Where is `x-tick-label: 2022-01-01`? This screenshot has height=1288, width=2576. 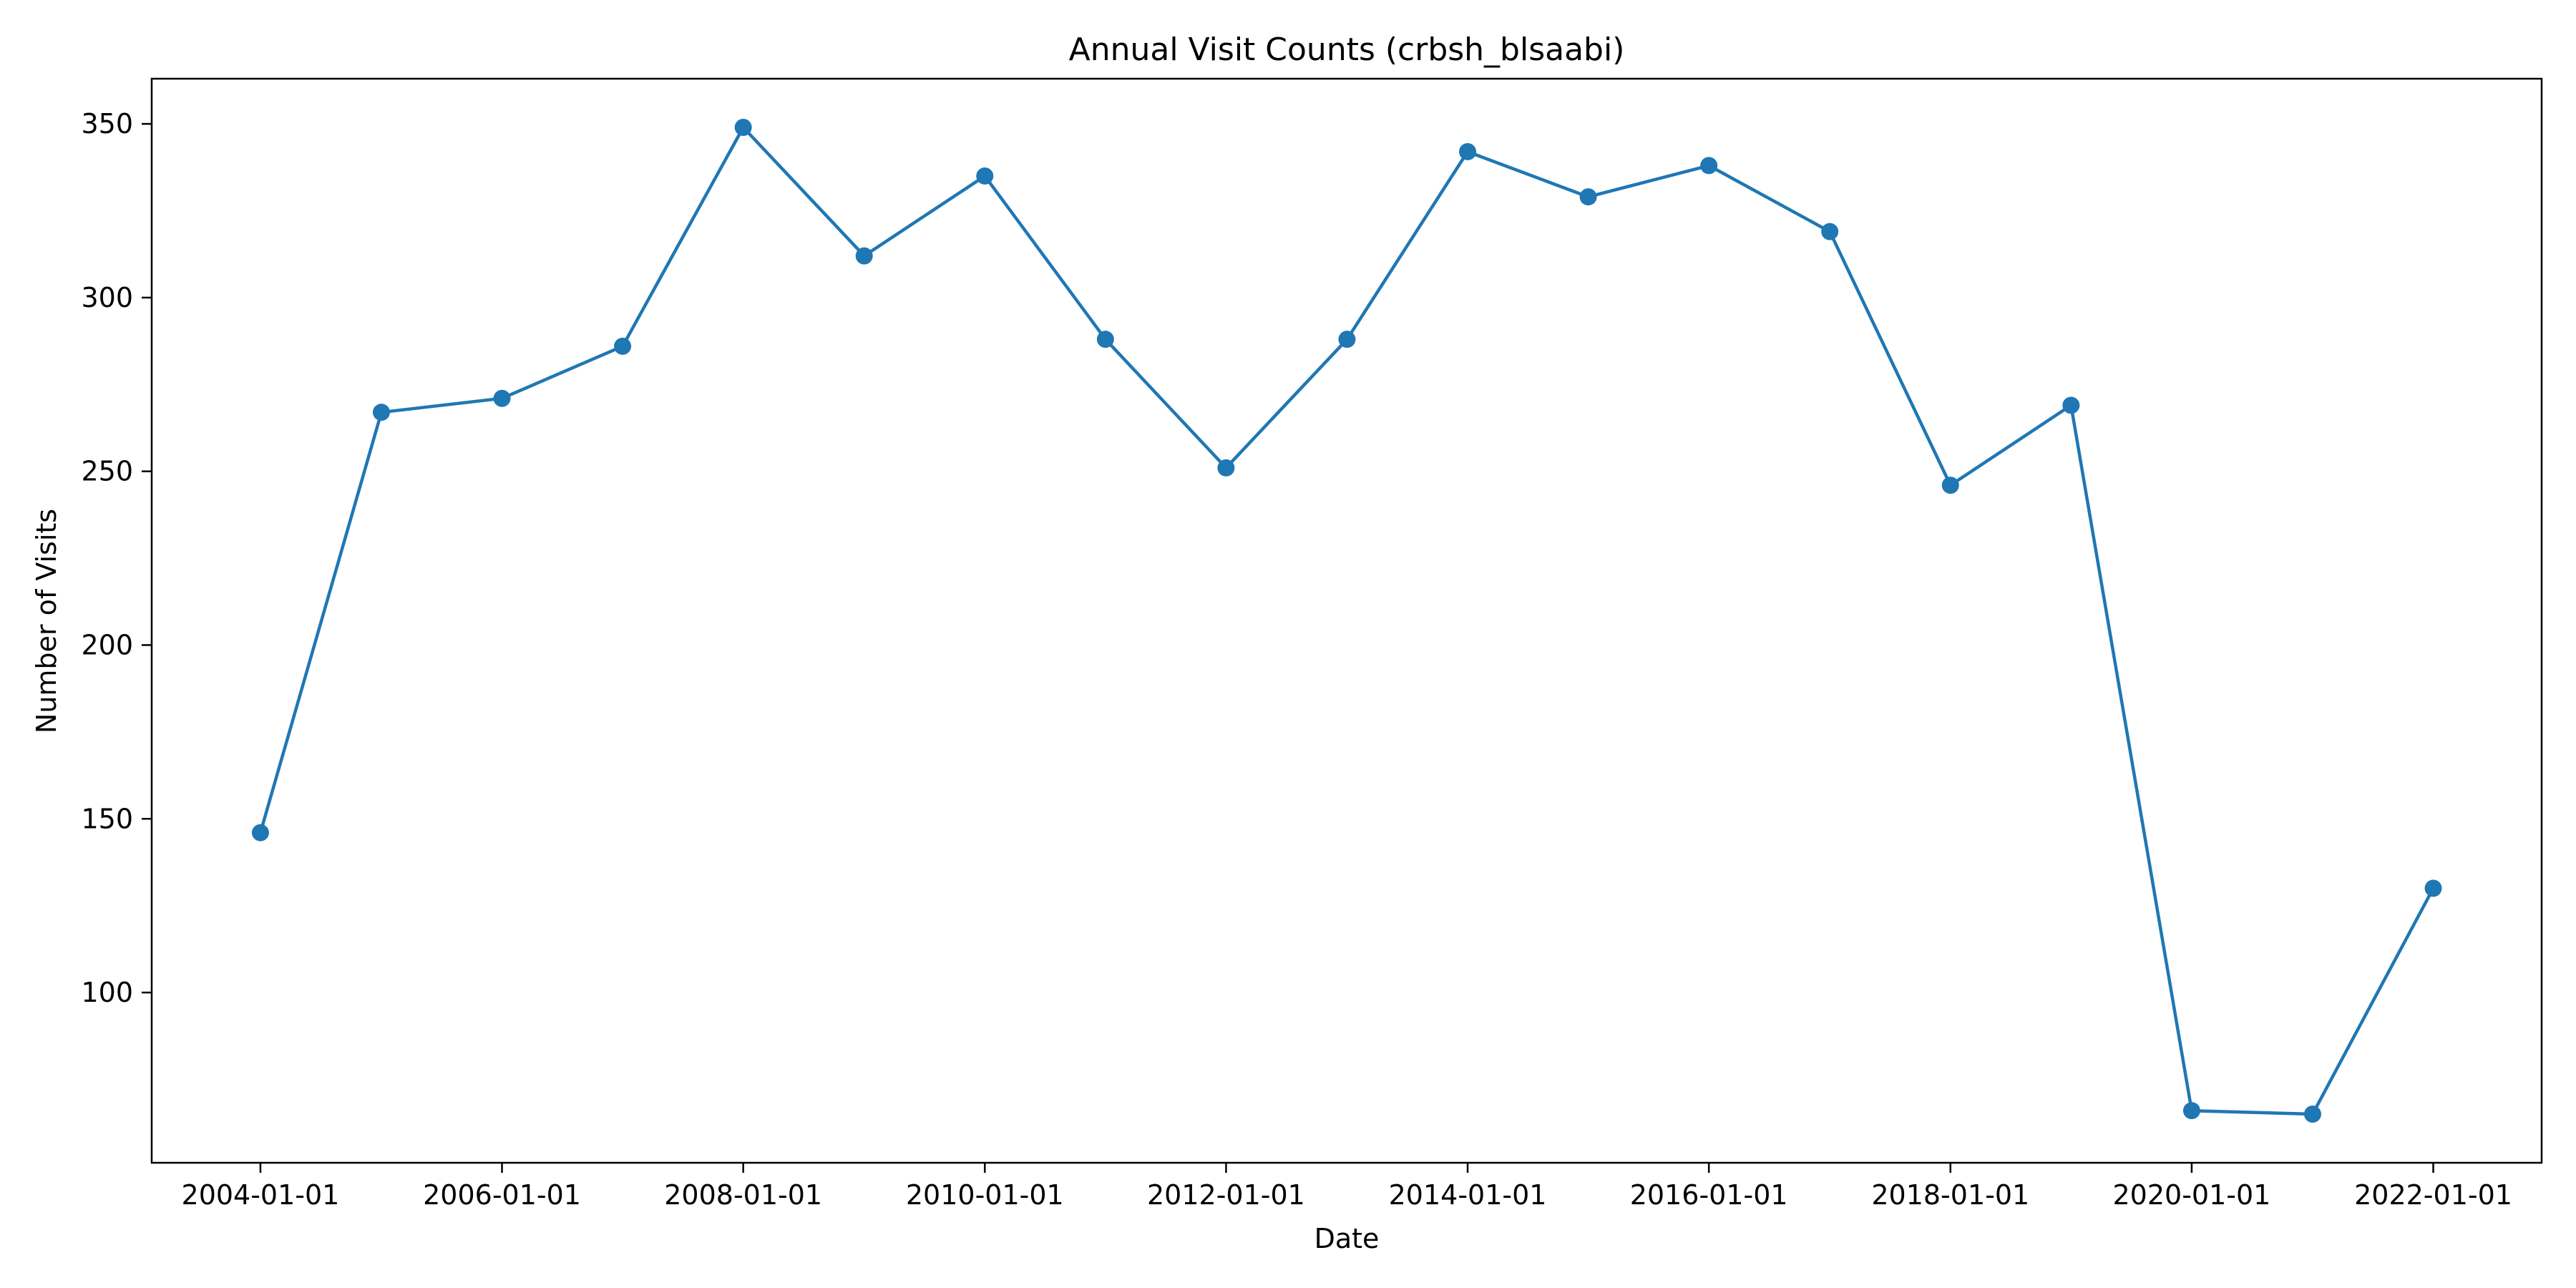 x-tick-label: 2022-01-01 is located at coordinates (2433, 1195).